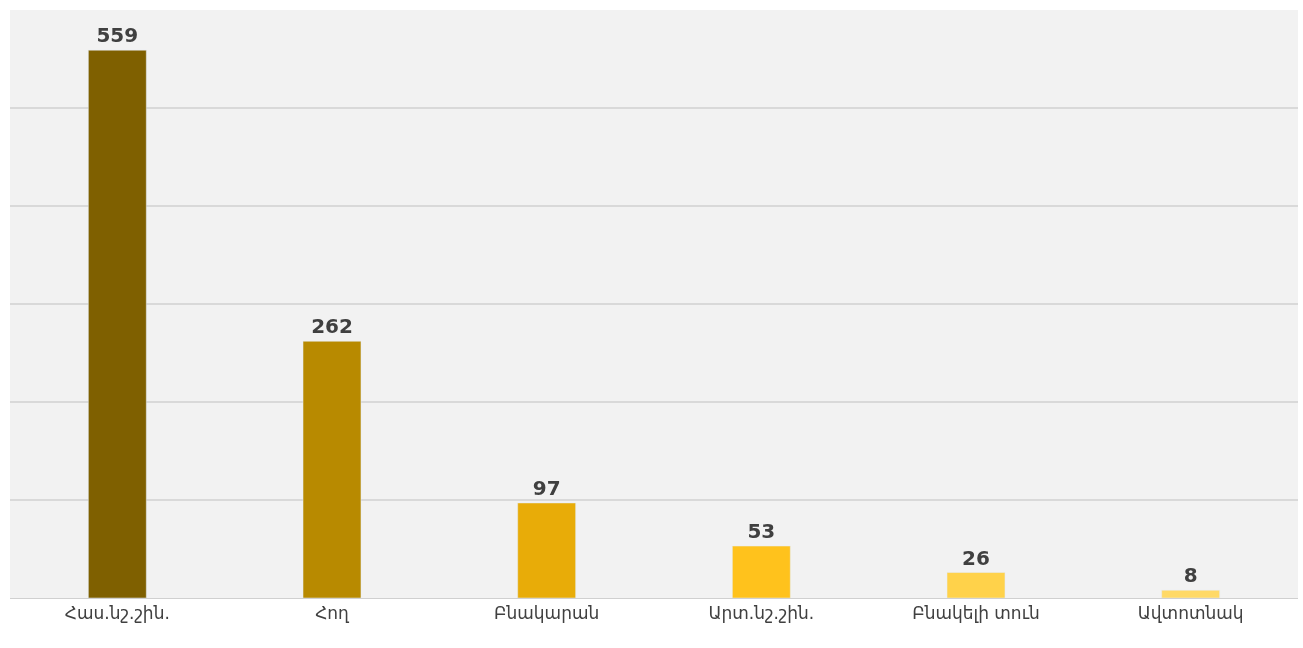  Describe the element at coordinates (546, 487) in the screenshot. I see `data-label: 97` at that location.